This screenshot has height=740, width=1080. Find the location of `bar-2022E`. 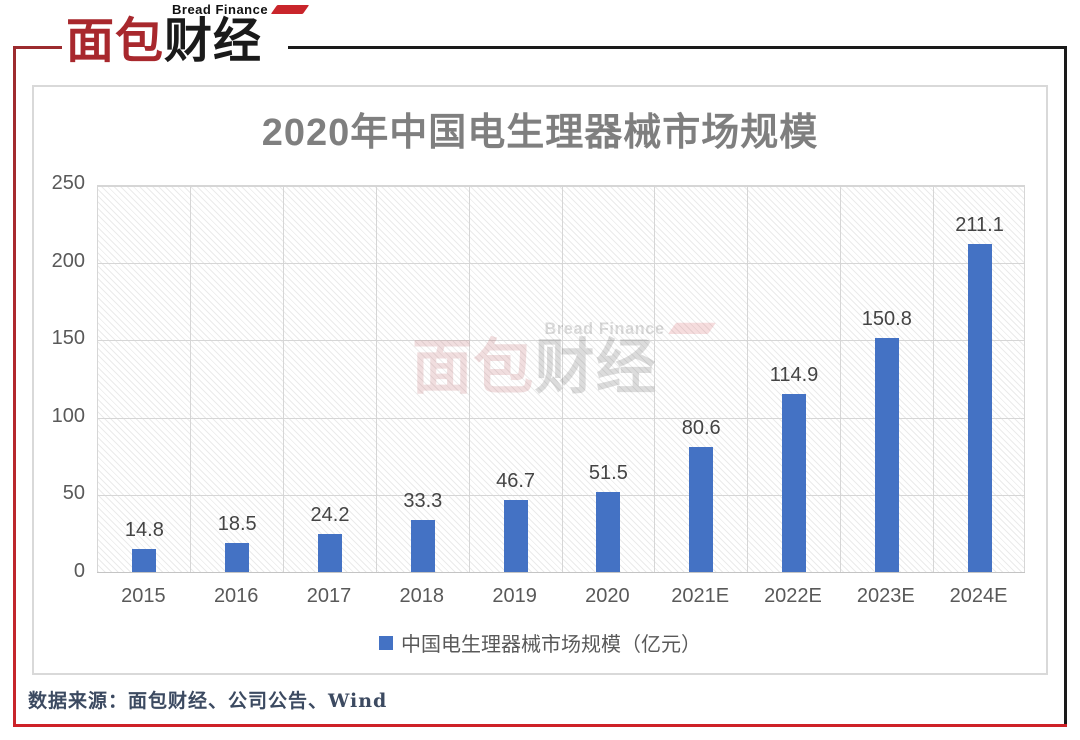

bar-2022E is located at coordinates (794, 482).